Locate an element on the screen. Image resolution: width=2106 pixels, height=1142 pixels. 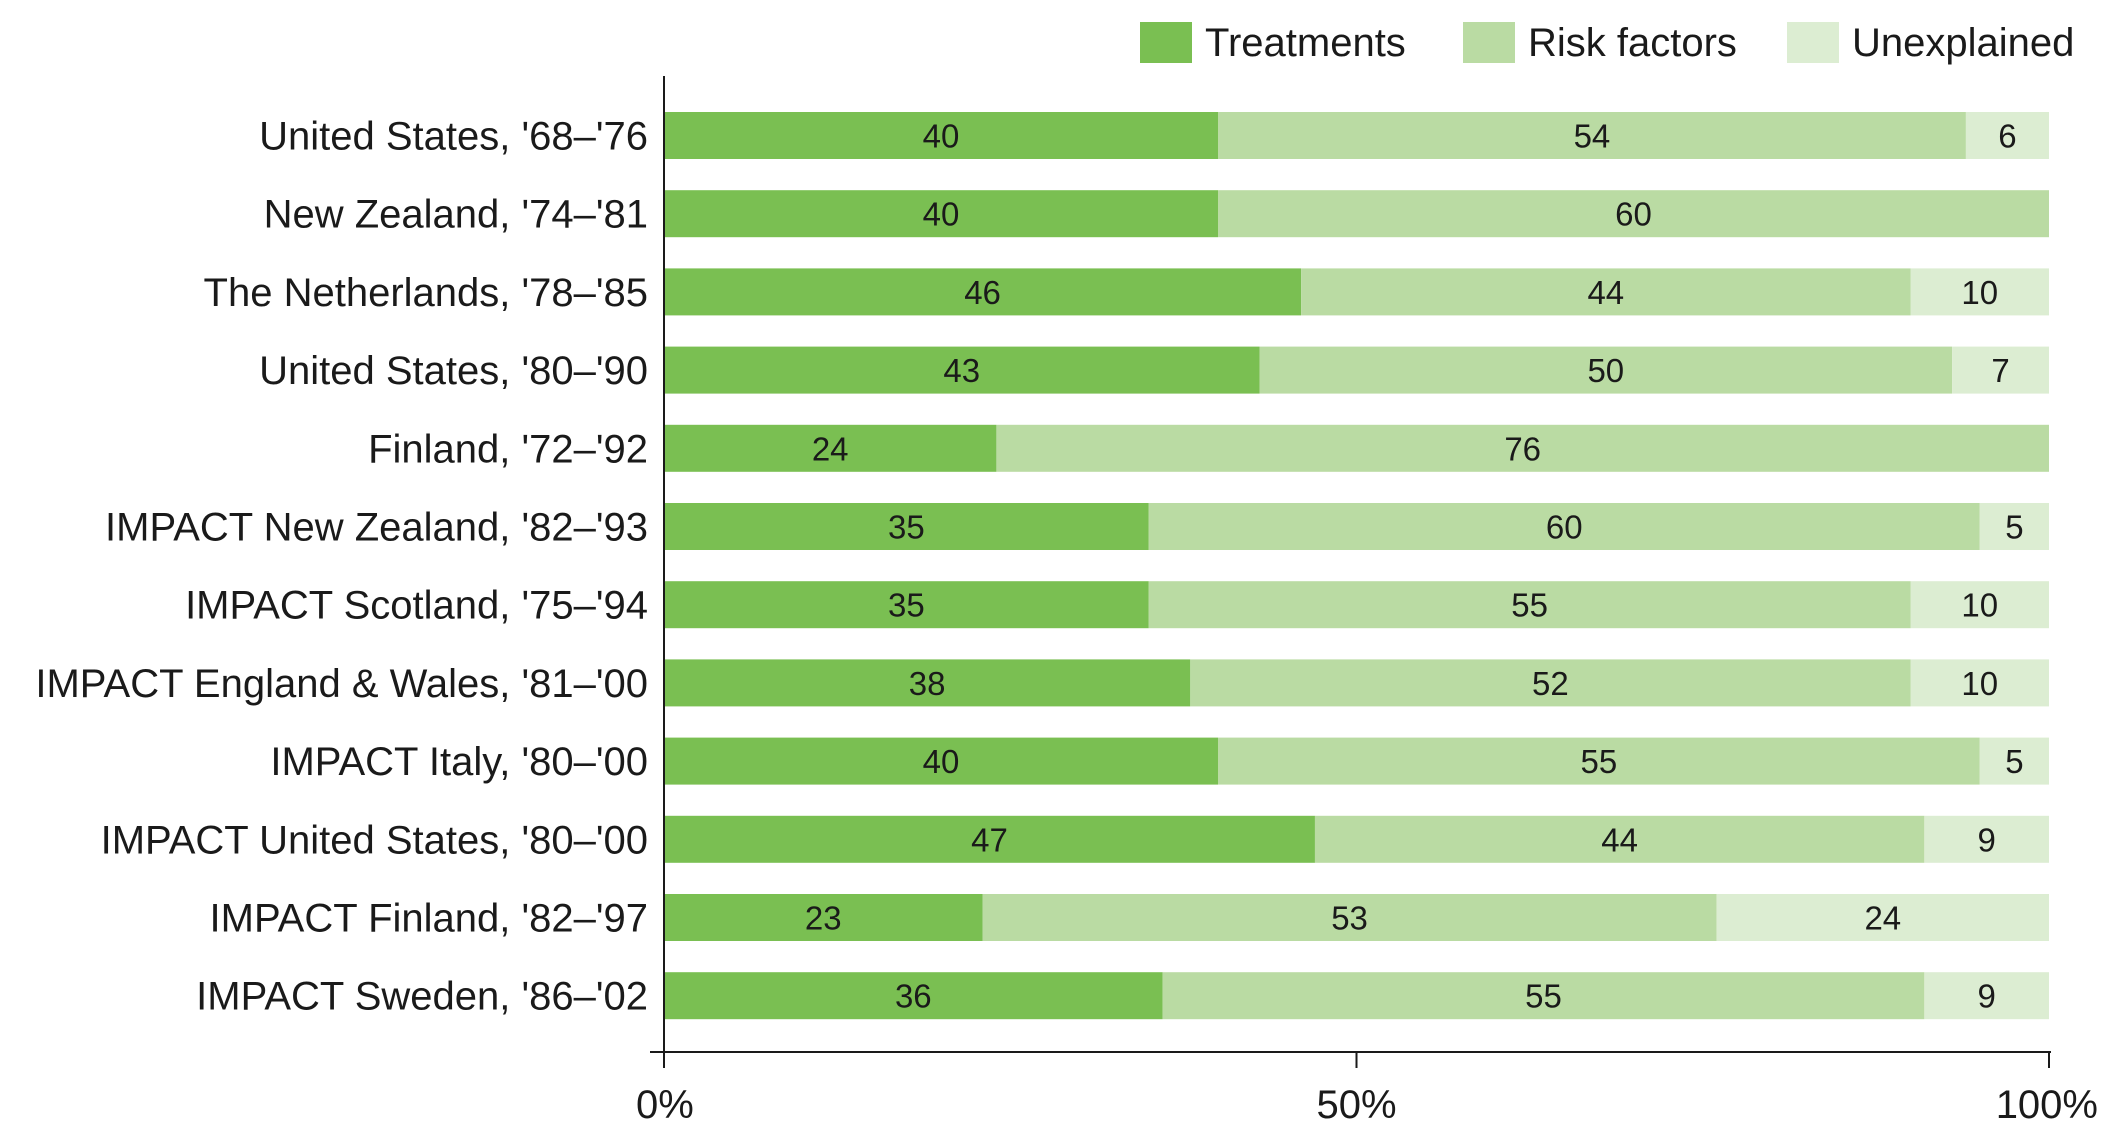
data-label-treatments: 46 is located at coordinates (982, 292).